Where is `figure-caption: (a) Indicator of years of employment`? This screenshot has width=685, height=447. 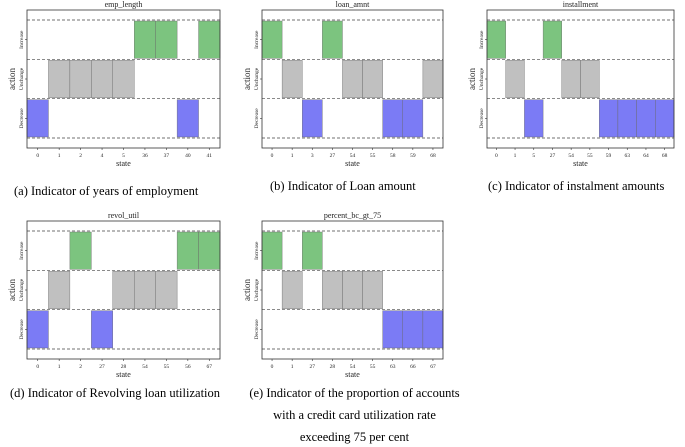
figure-caption: (a) Indicator of years of employment is located at coordinates (106, 191).